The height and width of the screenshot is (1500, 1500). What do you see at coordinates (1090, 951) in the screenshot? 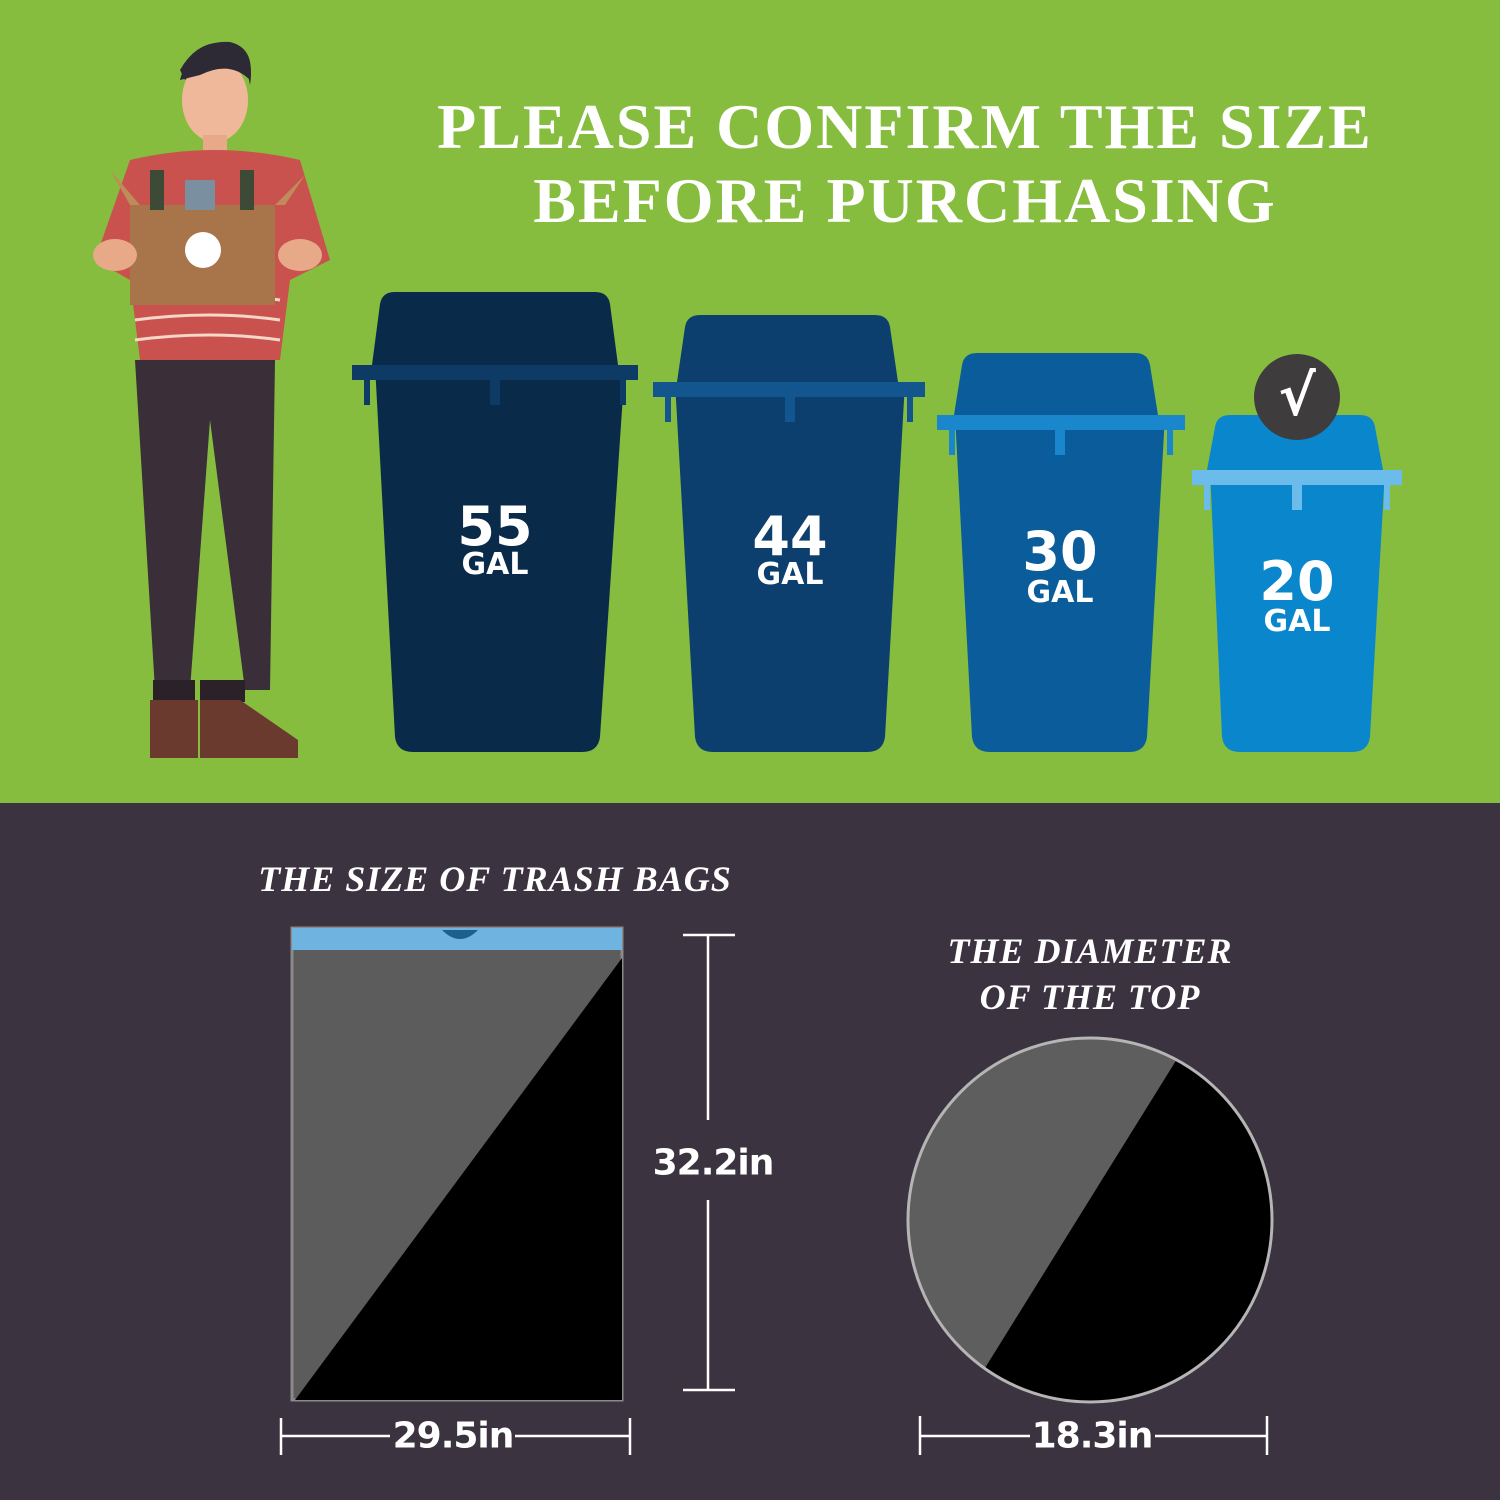
I see `diameter-title-line1: THE DIAMETER` at bounding box center [1090, 951].